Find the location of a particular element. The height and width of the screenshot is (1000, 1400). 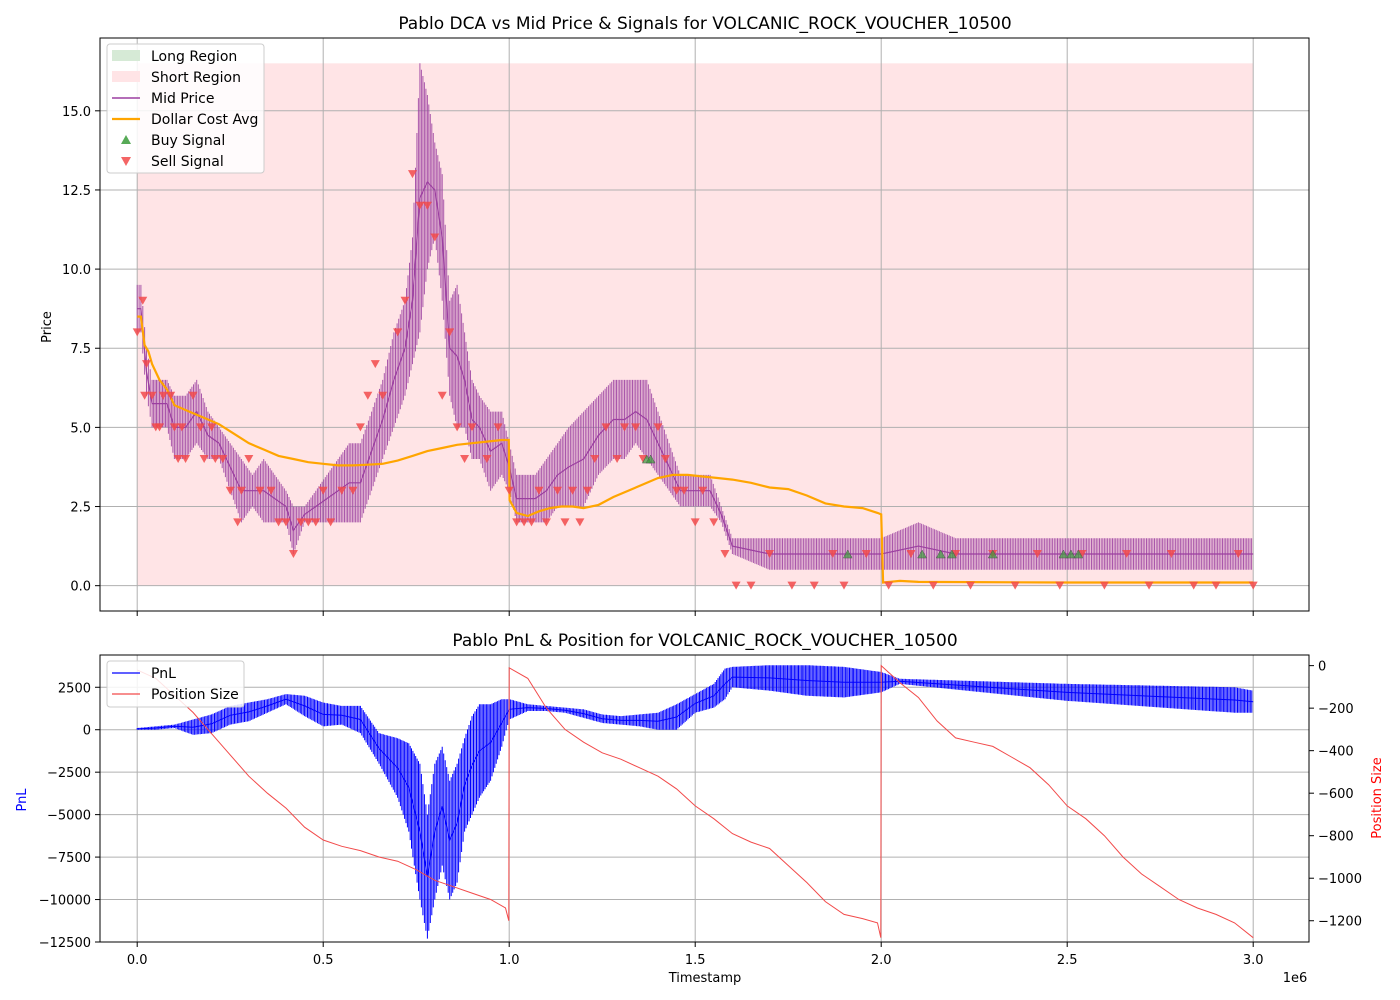

y2-tick-label: 0 is located at coordinates (1322, 667).